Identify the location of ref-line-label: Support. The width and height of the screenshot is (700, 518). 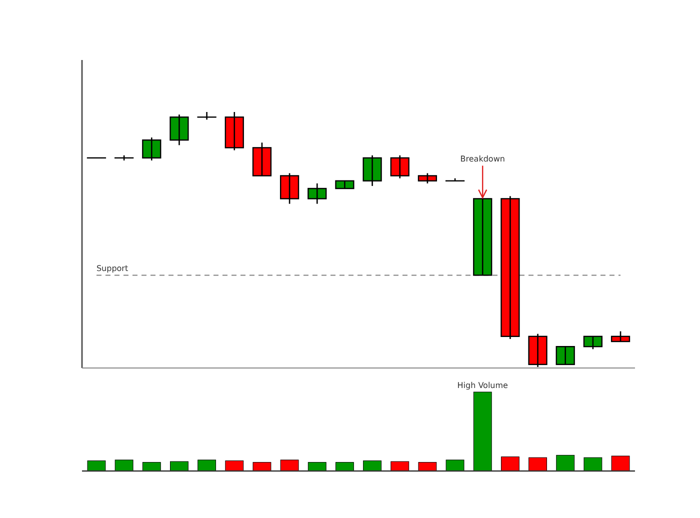
(112, 269).